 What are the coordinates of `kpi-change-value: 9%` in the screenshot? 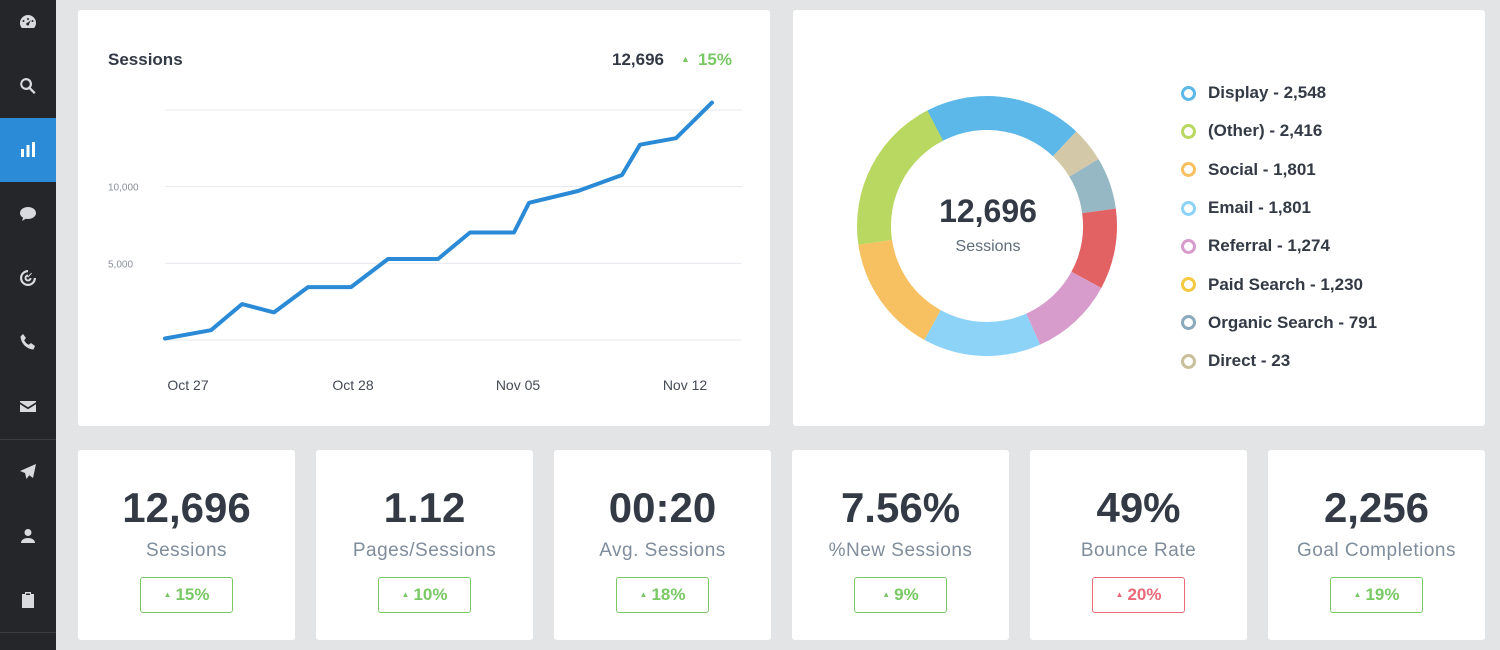 It's located at (906, 594).